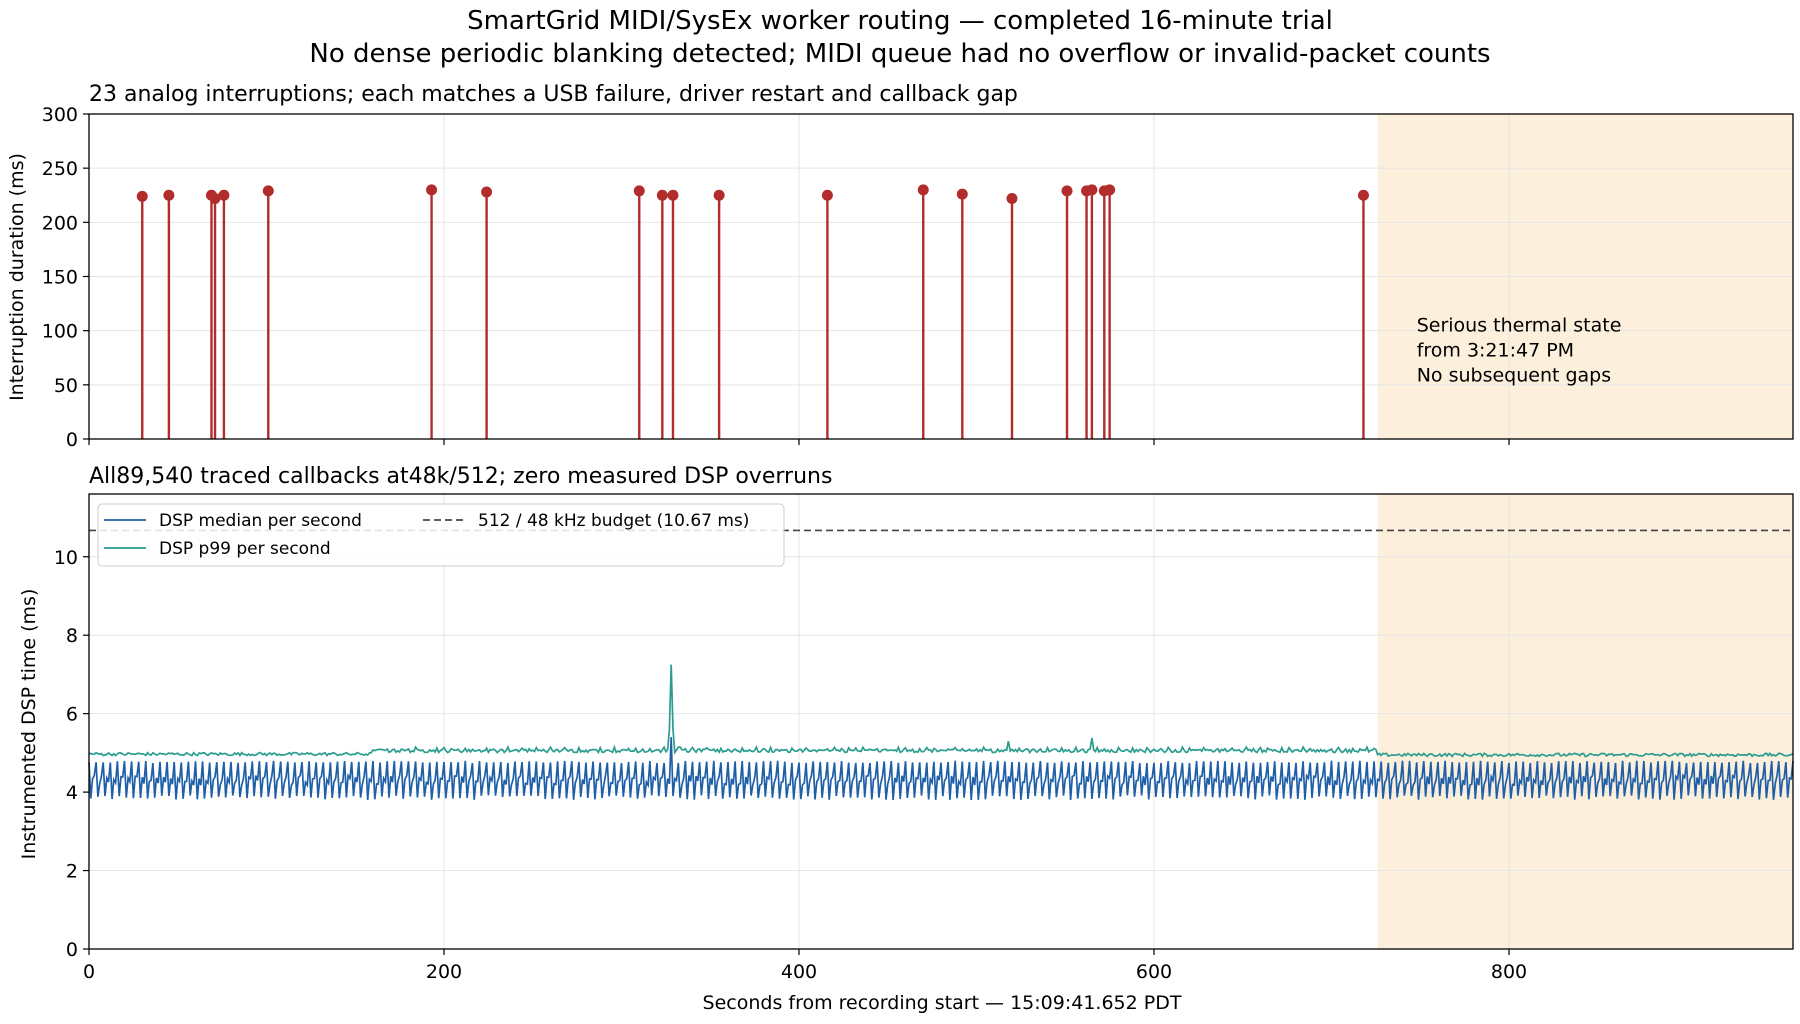  Describe the element at coordinates (29, 724) in the screenshot. I see `dsp-y-axis-label: Instrumented DSP time (ms)` at that location.